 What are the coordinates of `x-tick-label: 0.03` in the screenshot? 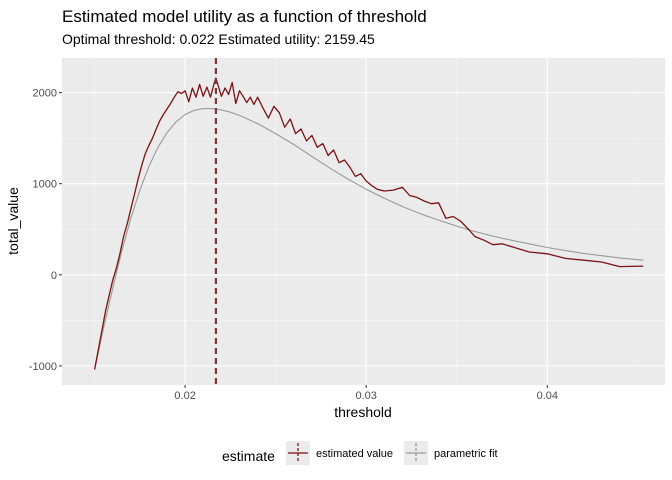 It's located at (366, 396).